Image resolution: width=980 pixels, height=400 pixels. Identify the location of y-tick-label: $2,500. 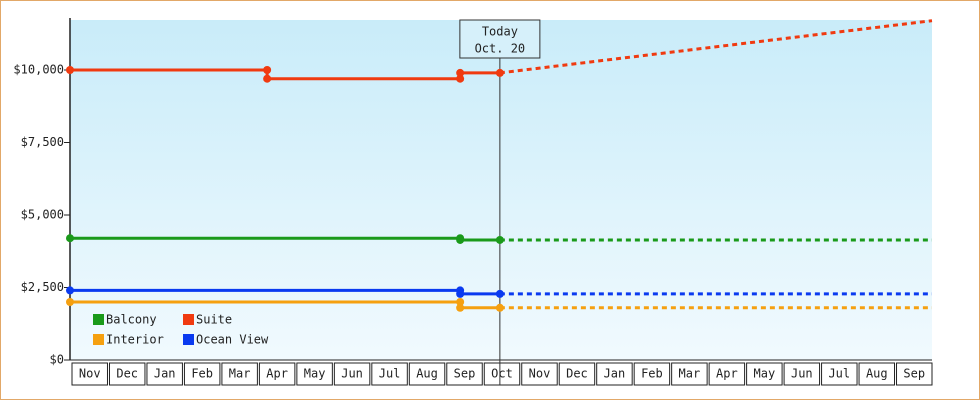
(42, 287).